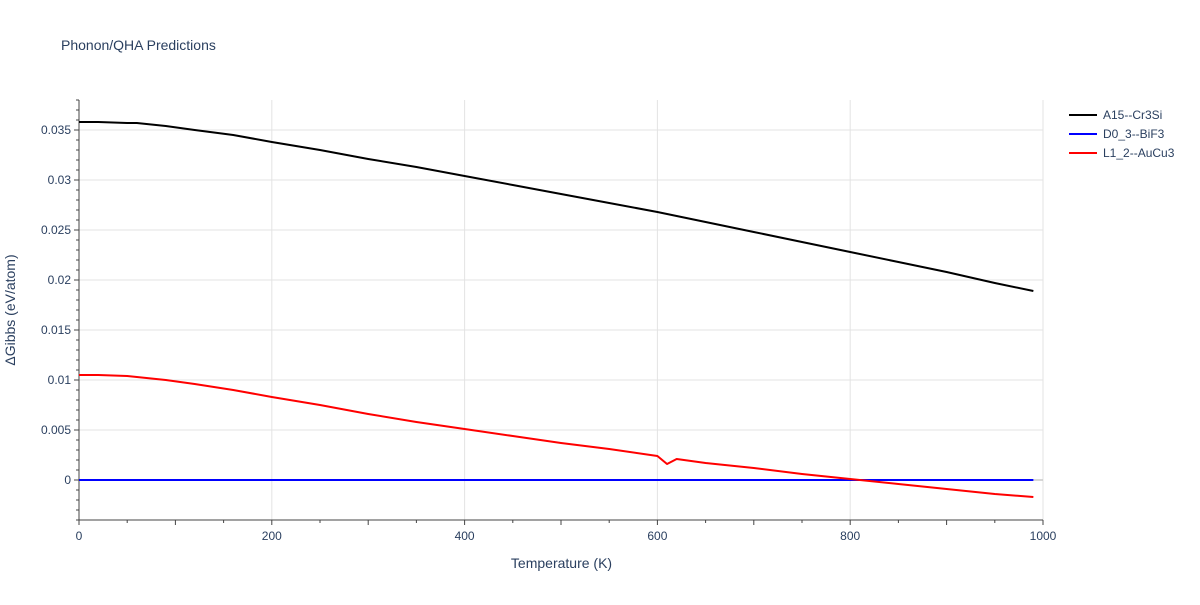 The height and width of the screenshot is (605, 1200). Describe the element at coordinates (79, 536) in the screenshot. I see `x-tick-label: 0` at that location.